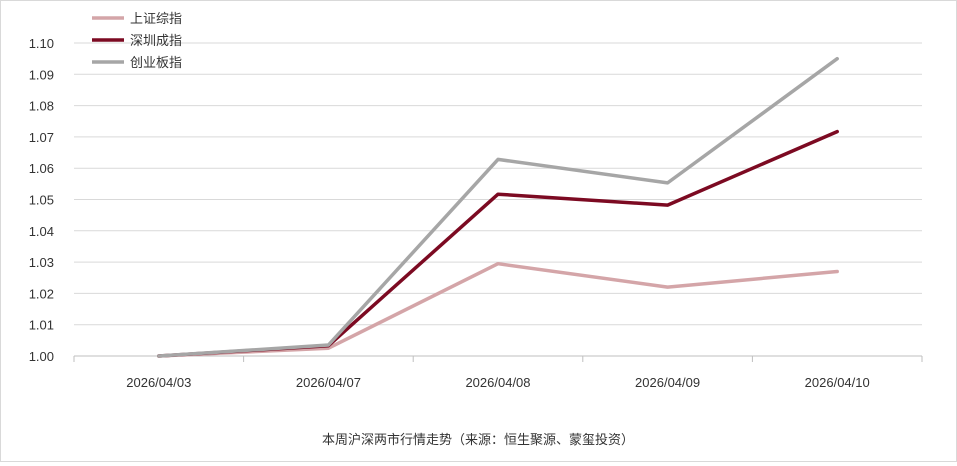  What do you see at coordinates (41, 293) in the screenshot?
I see `y-tick-label: 1.02` at bounding box center [41, 293].